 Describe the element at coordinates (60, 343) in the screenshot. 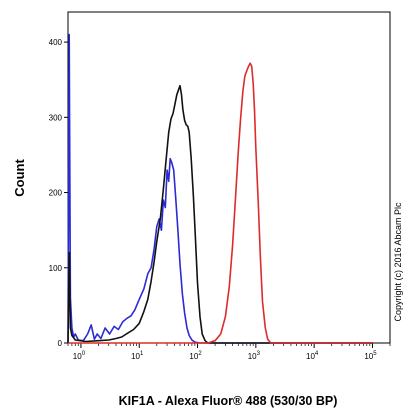

I see `y-tick-label: 0` at that location.